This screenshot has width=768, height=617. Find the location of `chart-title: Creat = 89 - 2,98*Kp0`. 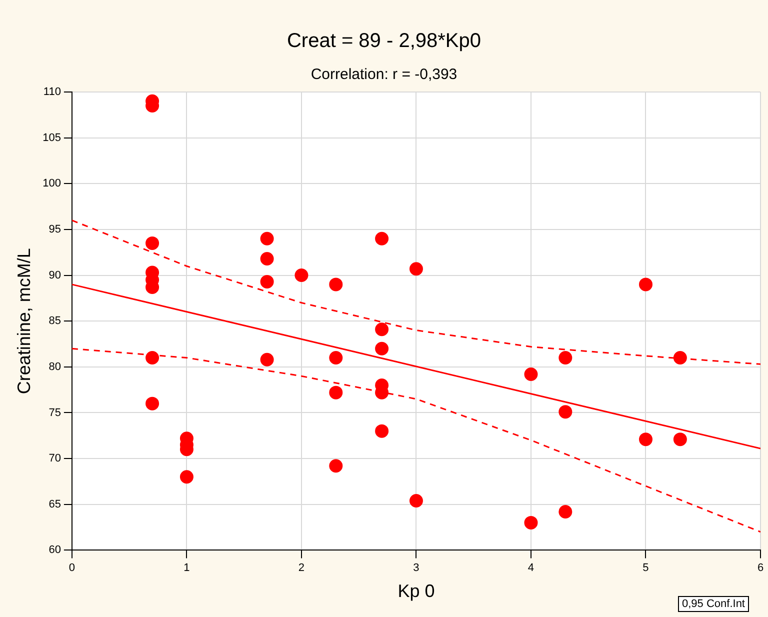

chart-title: Creat = 89 - 2,98*Kp0 is located at coordinates (384, 41).